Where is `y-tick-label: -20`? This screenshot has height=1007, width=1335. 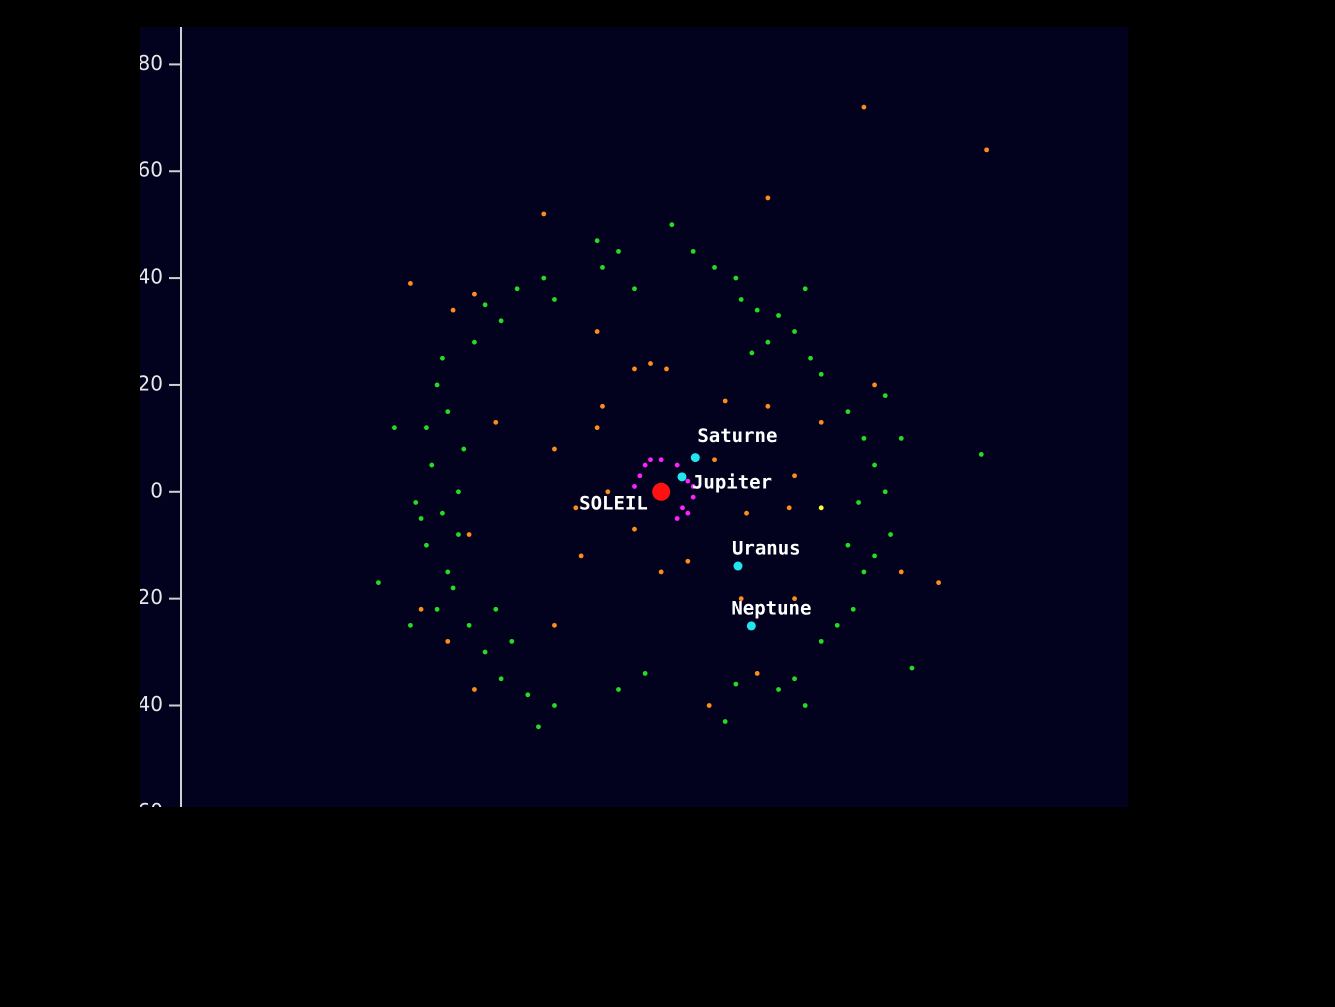 y-tick-label: -20 is located at coordinates (146, 597).